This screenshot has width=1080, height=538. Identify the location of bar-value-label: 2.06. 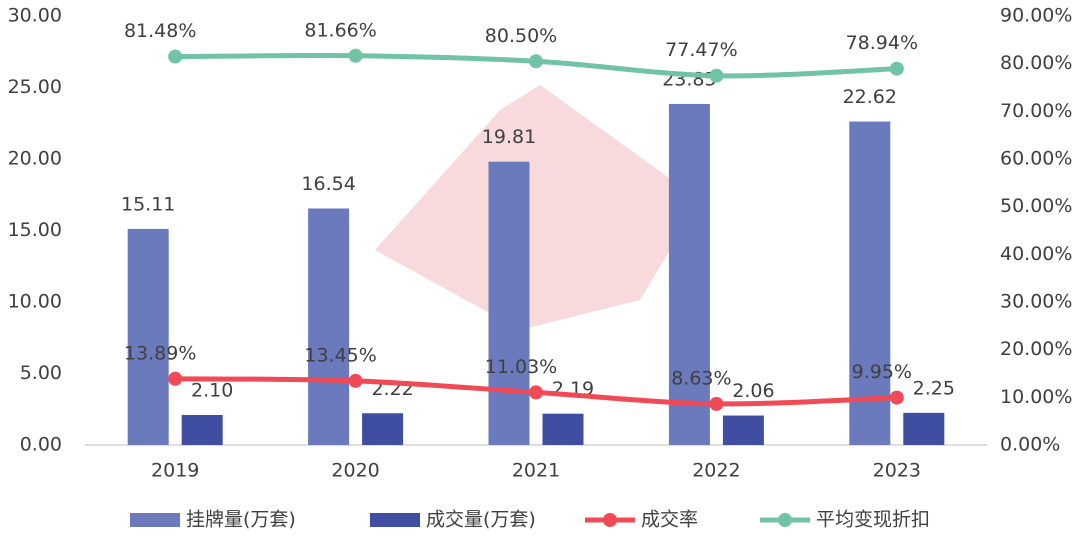
(753, 391).